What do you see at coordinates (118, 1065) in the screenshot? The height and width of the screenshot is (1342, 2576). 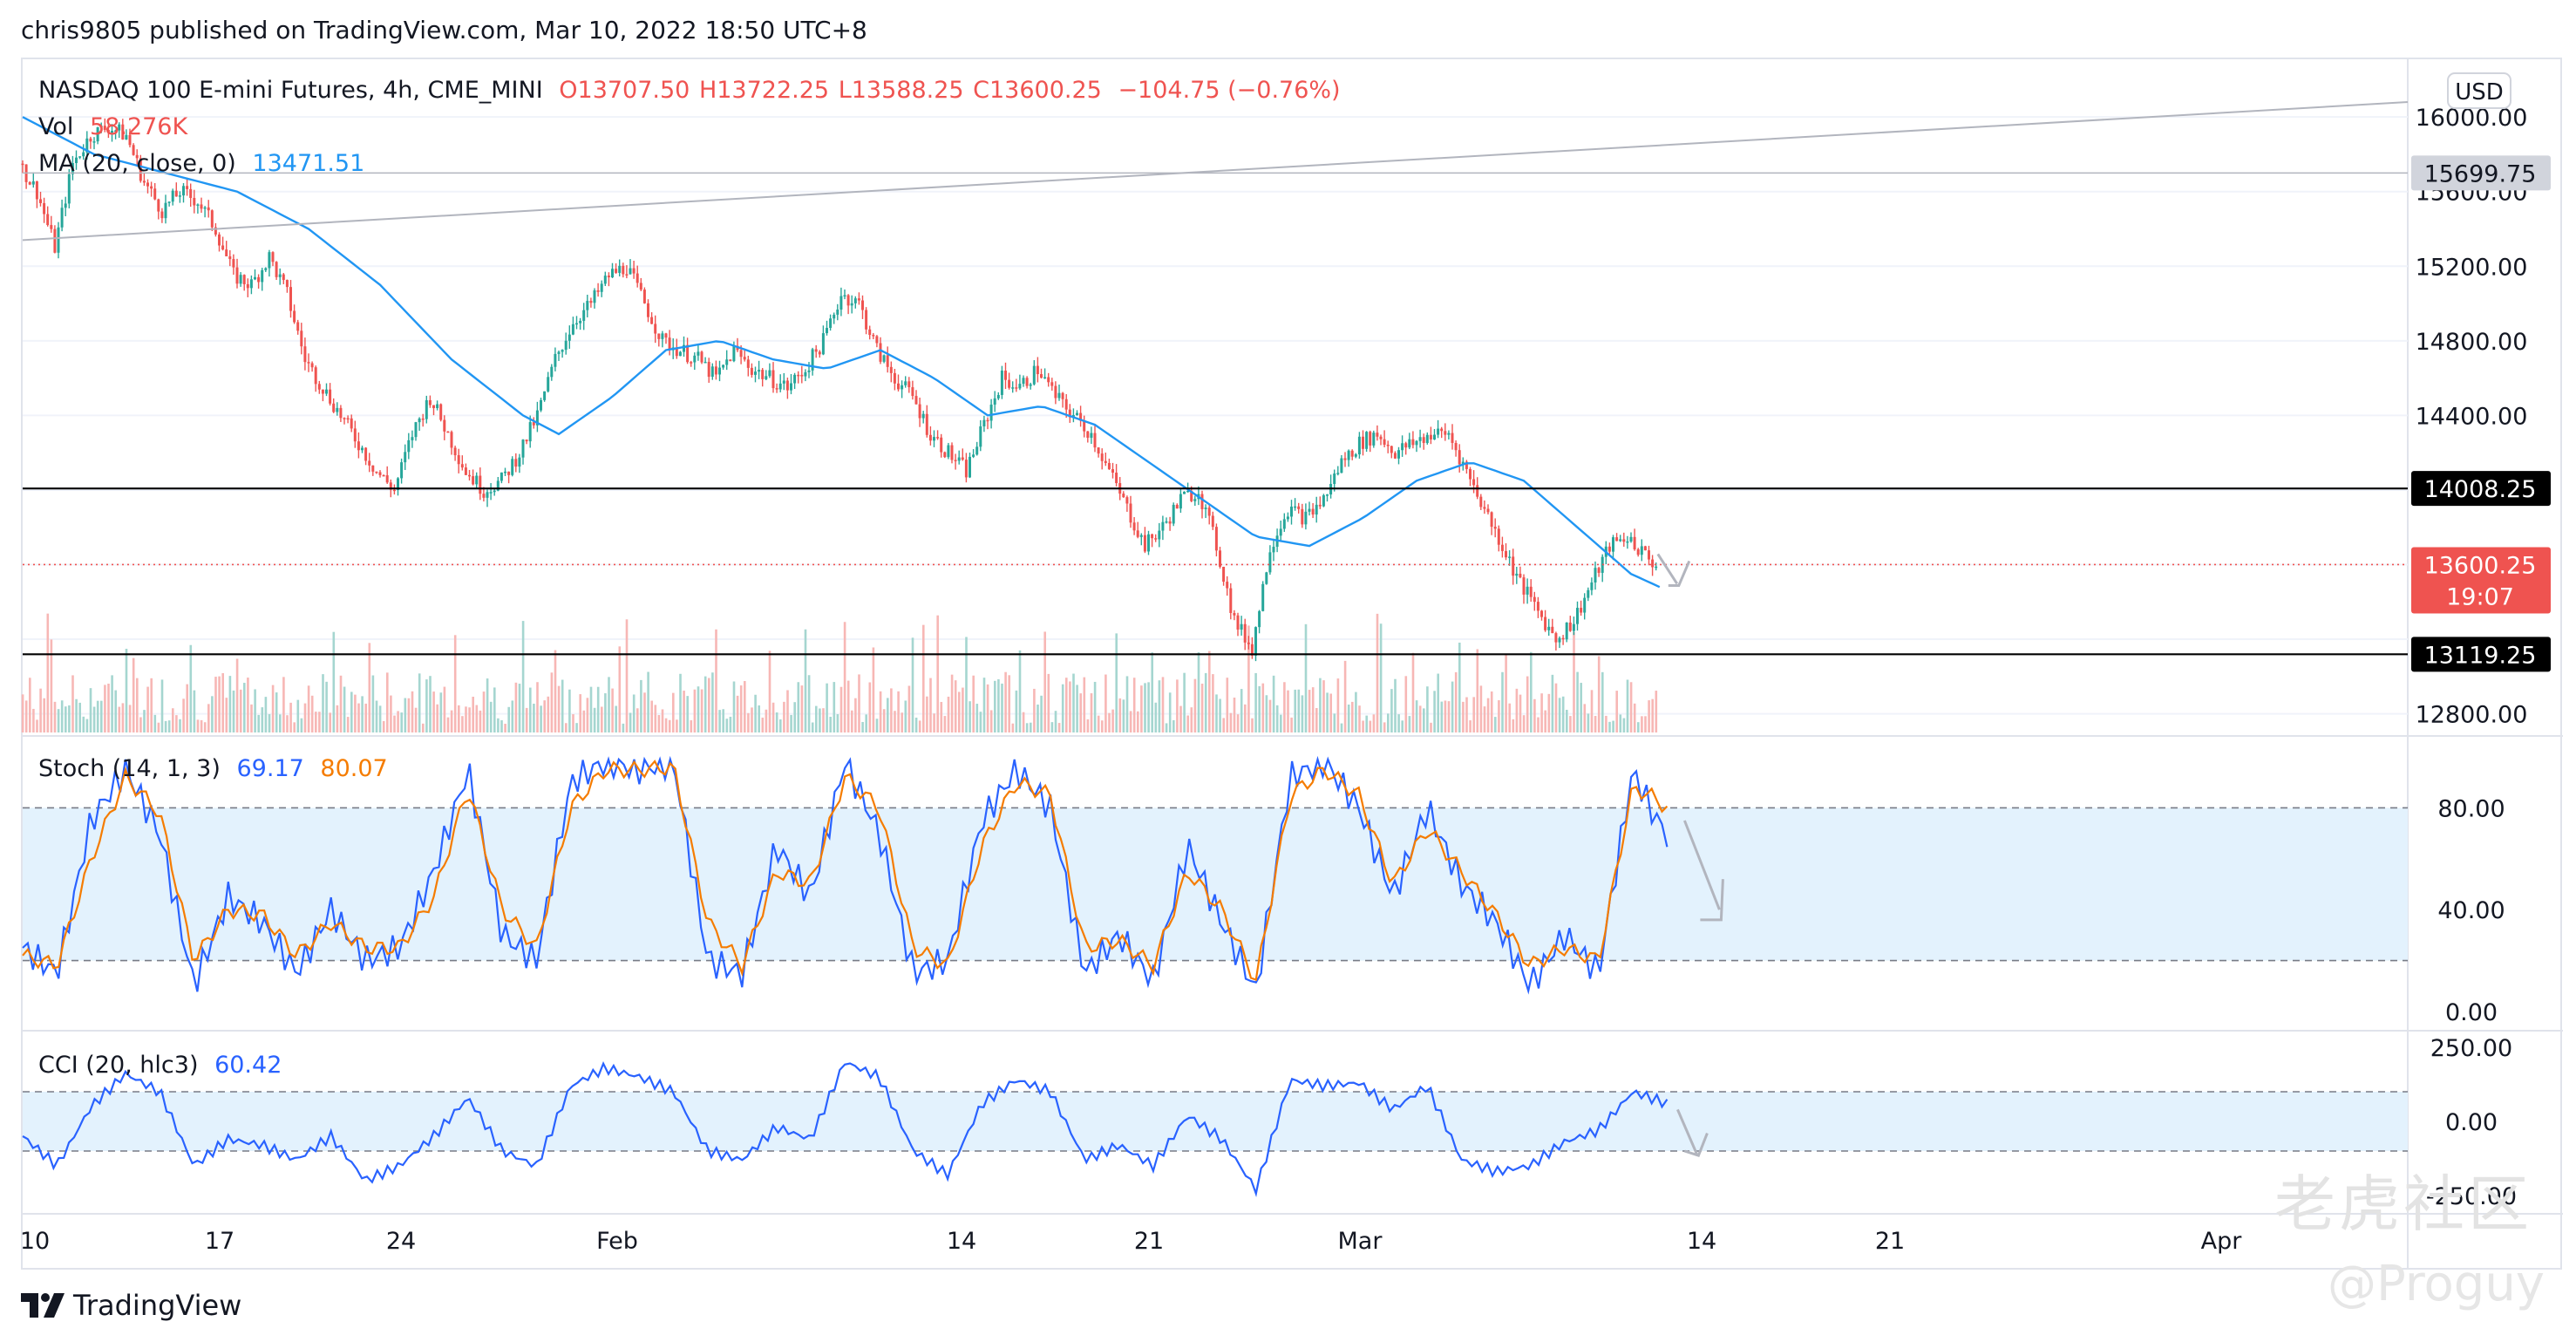 I see `cci-label: CCI (20, hlc3)` at bounding box center [118, 1065].